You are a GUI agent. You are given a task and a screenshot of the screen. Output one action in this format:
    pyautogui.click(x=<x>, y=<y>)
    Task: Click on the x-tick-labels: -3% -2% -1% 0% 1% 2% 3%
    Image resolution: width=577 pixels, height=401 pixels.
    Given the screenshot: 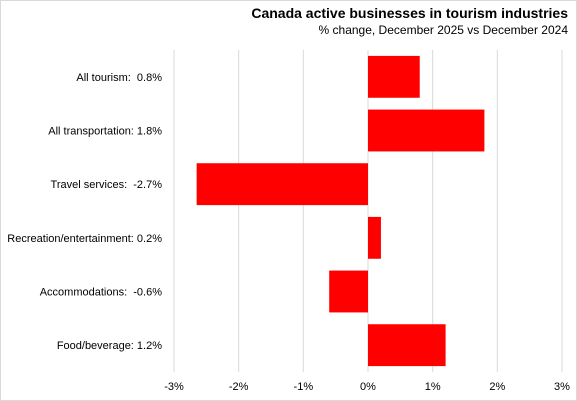 What is the action you would take?
    pyautogui.click(x=367, y=387)
    